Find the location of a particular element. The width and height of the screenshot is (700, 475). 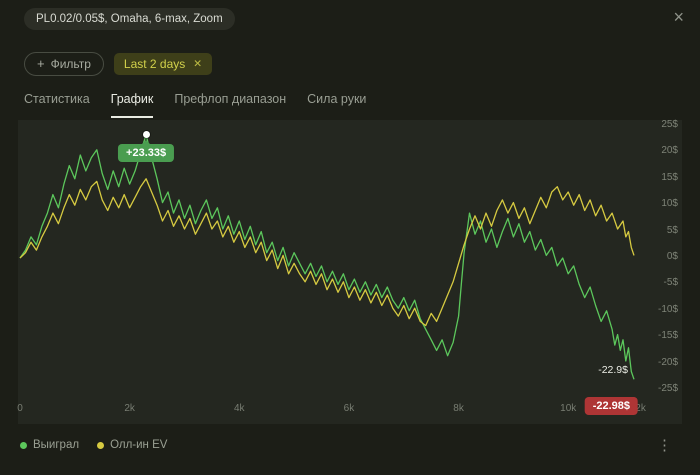

plus-icon: + is located at coordinates (41, 63).